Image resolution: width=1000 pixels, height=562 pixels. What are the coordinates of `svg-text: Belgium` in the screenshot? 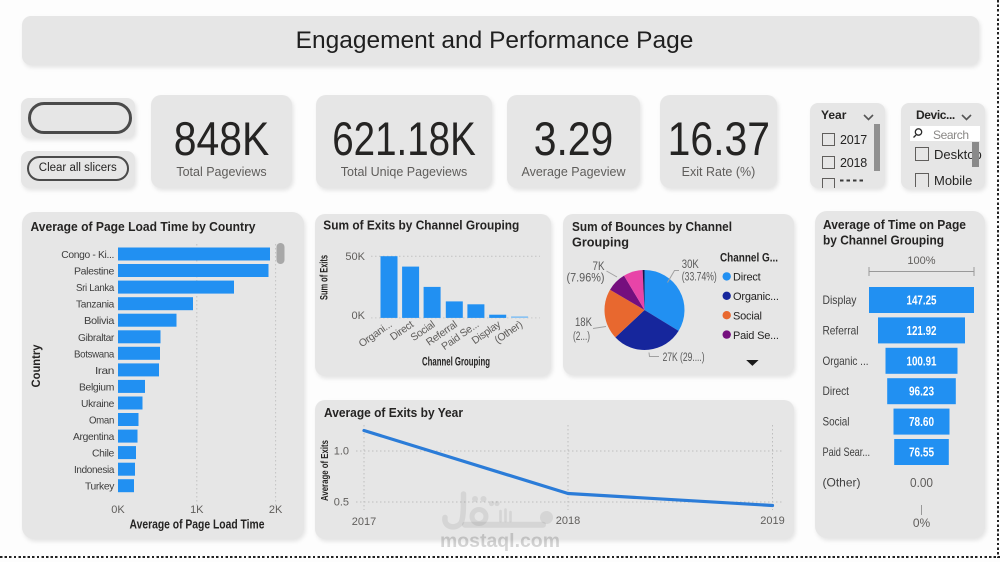 It's located at (97, 387).